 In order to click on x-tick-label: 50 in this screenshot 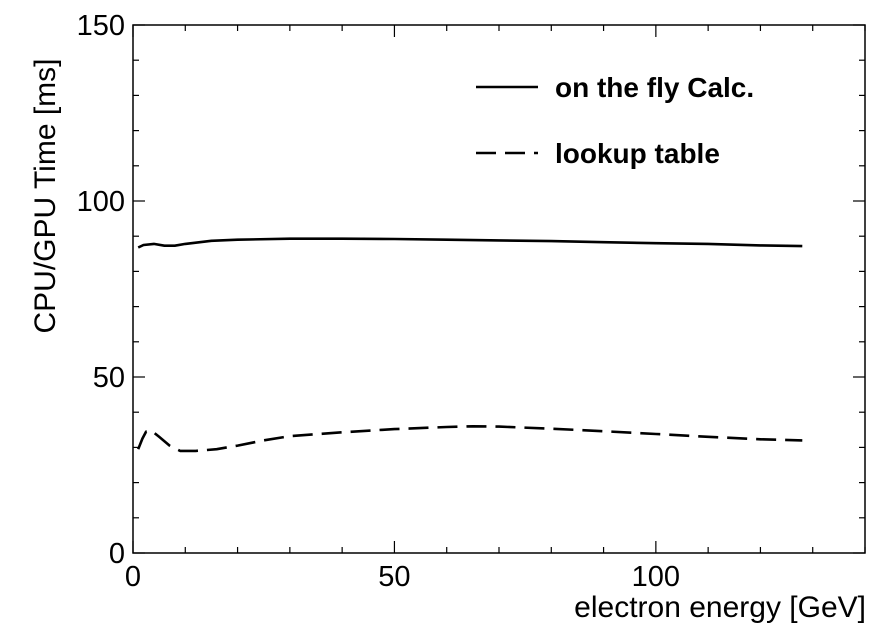, I will do `click(394, 577)`.